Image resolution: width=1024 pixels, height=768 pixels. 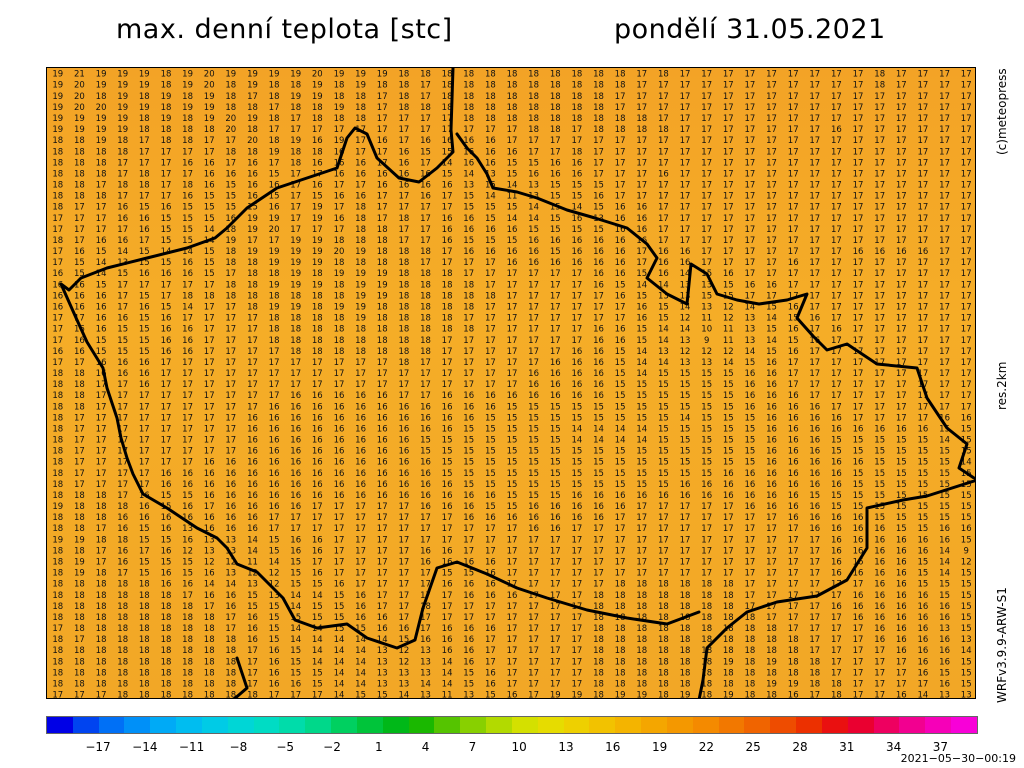 I want to click on temperature-value: 13, so click(x=230, y=540).